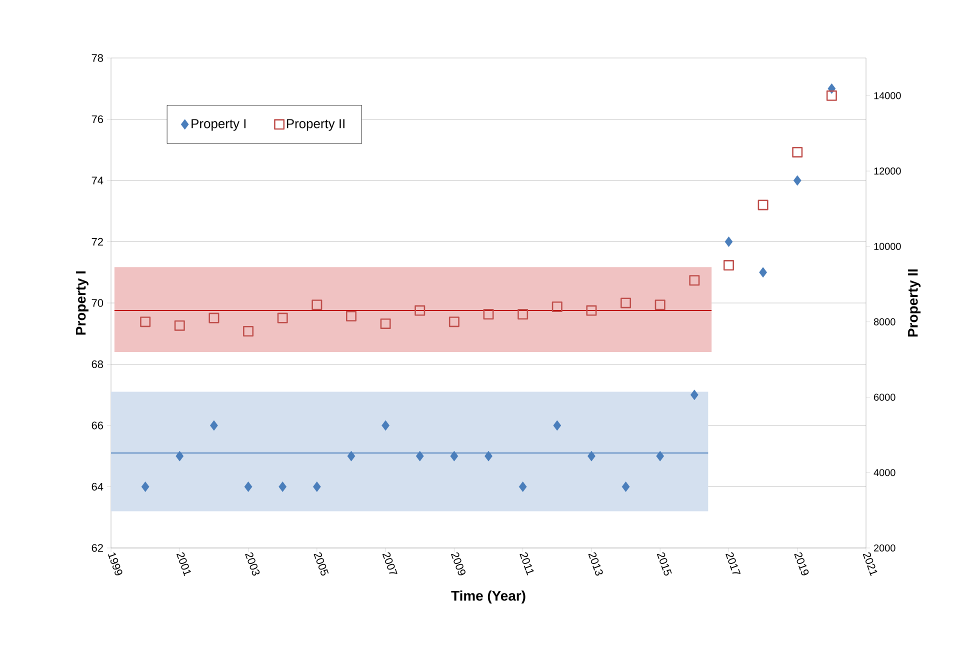 The width and height of the screenshot is (978, 648). What do you see at coordinates (390, 563) in the screenshot?
I see `x-tick-label: 2007` at bounding box center [390, 563].